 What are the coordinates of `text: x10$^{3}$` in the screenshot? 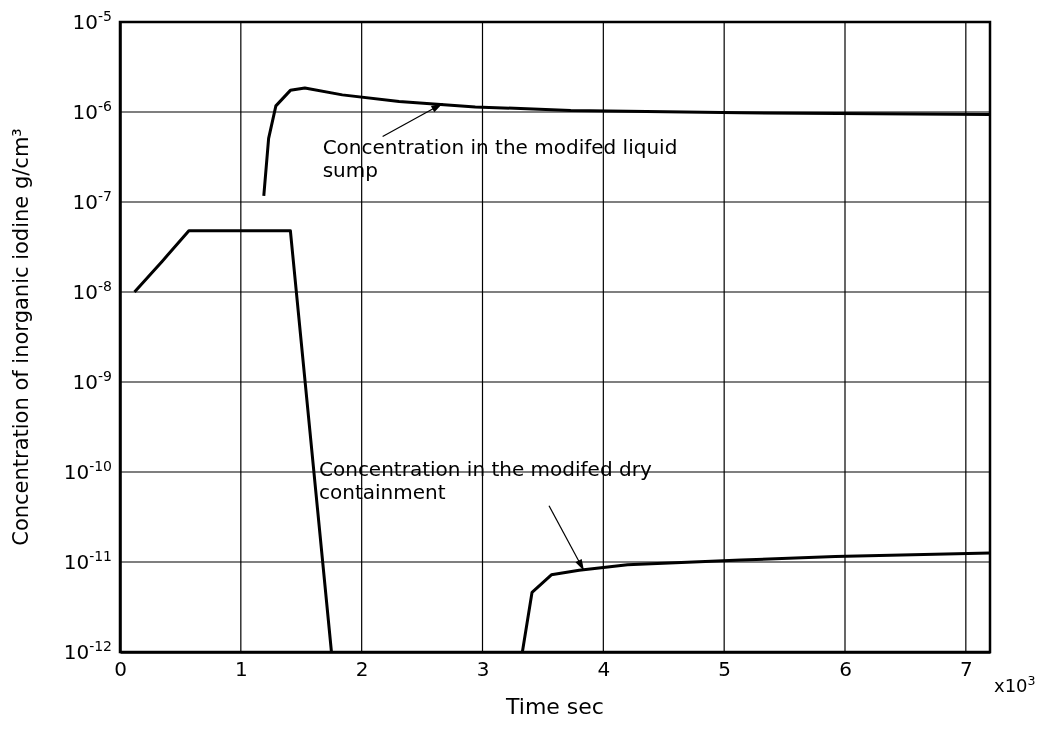 It's located at (1015, 684).